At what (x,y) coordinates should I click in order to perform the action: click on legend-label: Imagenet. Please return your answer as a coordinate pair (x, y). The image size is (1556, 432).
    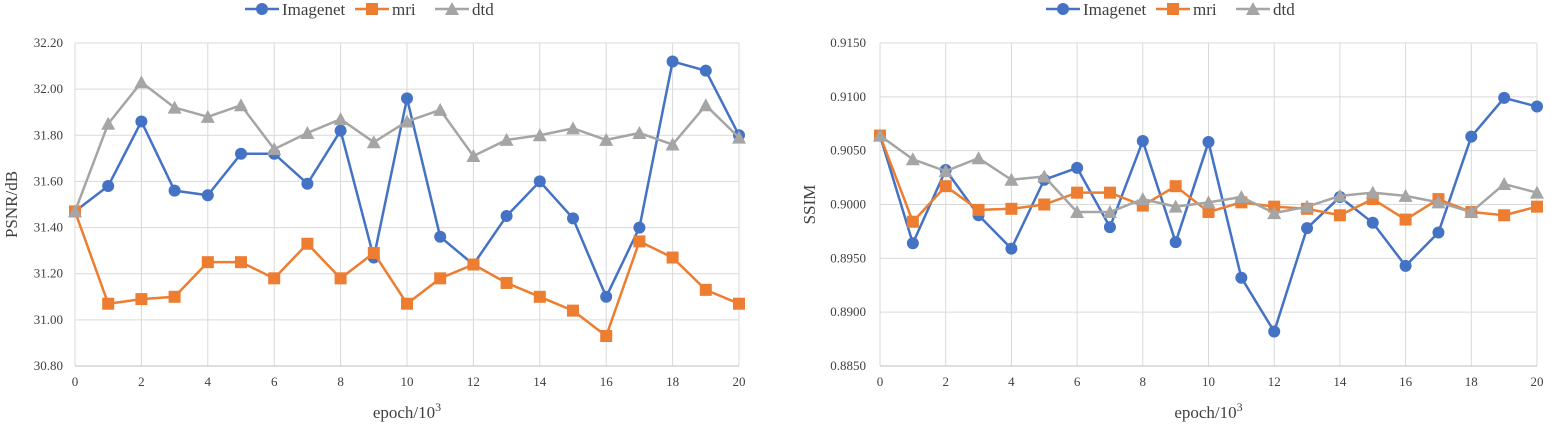
    Looking at the image, I should click on (1115, 9).